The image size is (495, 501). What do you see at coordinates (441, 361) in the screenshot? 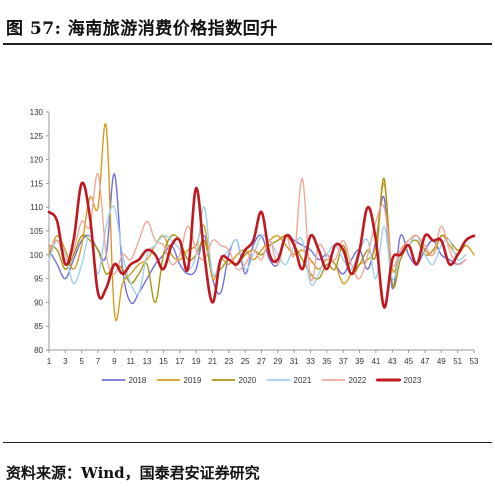
I see `x-tick-label: 49` at bounding box center [441, 361].